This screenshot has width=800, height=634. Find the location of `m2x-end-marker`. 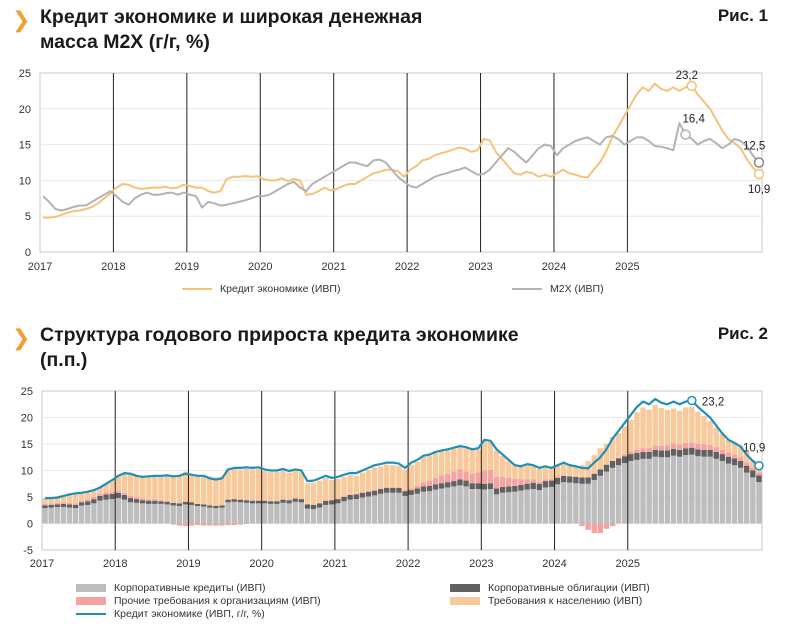

m2x-end-marker is located at coordinates (759, 162).